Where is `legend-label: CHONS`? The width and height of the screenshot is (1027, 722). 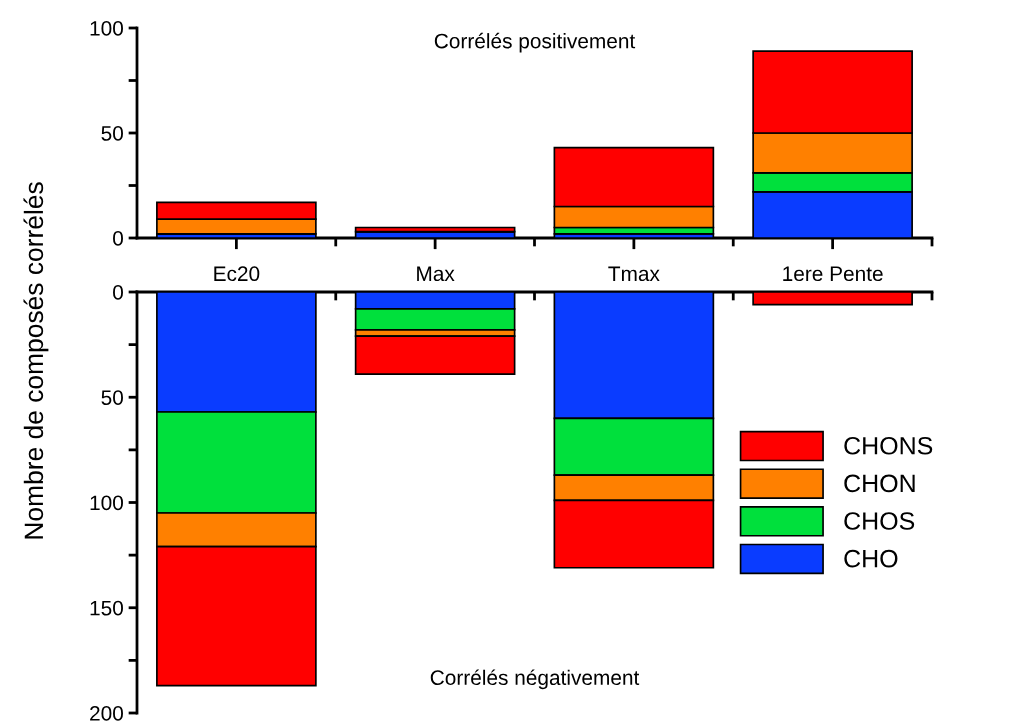 legend-label: CHONS is located at coordinates (888, 445).